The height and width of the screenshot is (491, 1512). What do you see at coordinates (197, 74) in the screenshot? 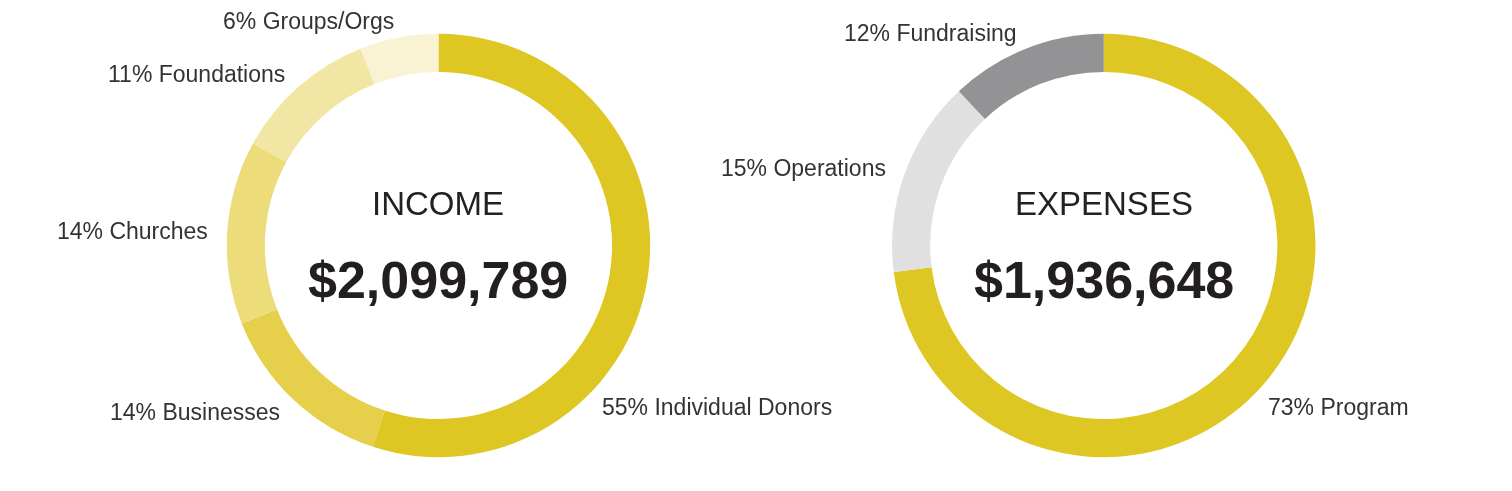
I see `slice-label: 11% Foundations` at bounding box center [197, 74].